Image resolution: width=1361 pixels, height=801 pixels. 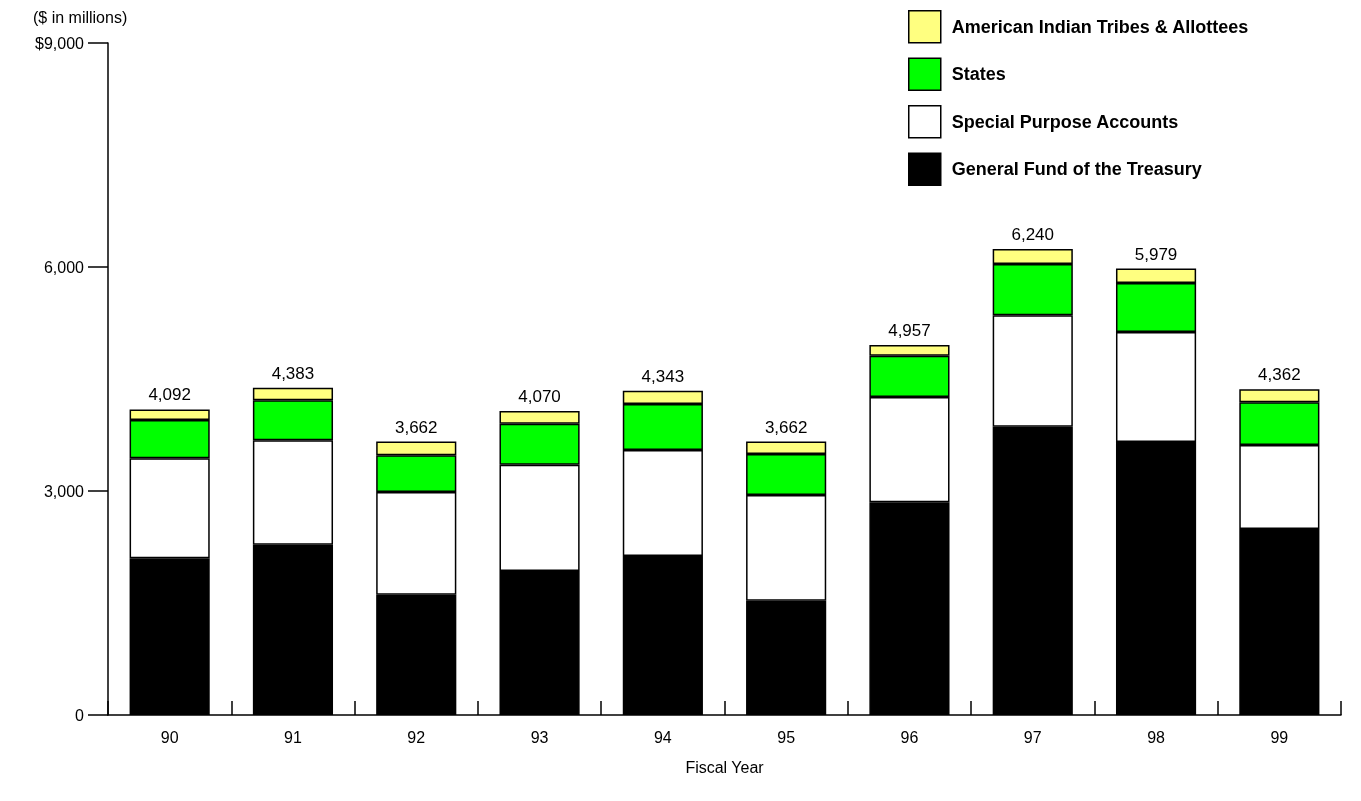 What do you see at coordinates (909, 330) in the screenshot?
I see `total-label: 4,957` at bounding box center [909, 330].